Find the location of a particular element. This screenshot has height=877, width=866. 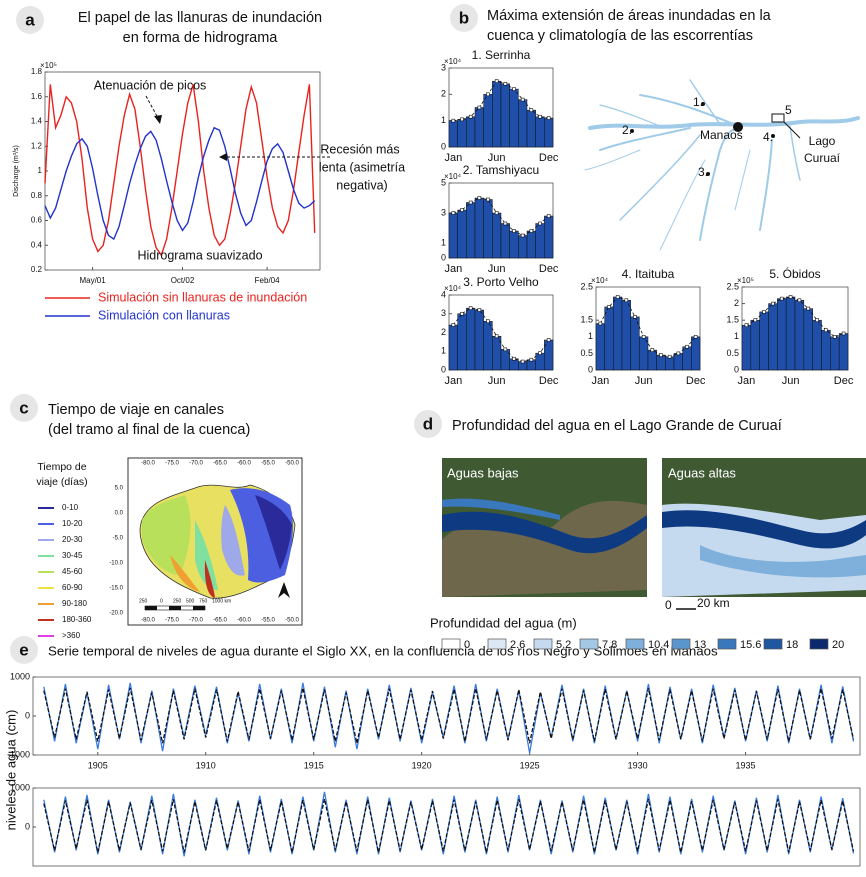

legend-label: 7.8 is located at coordinates (609, 645).